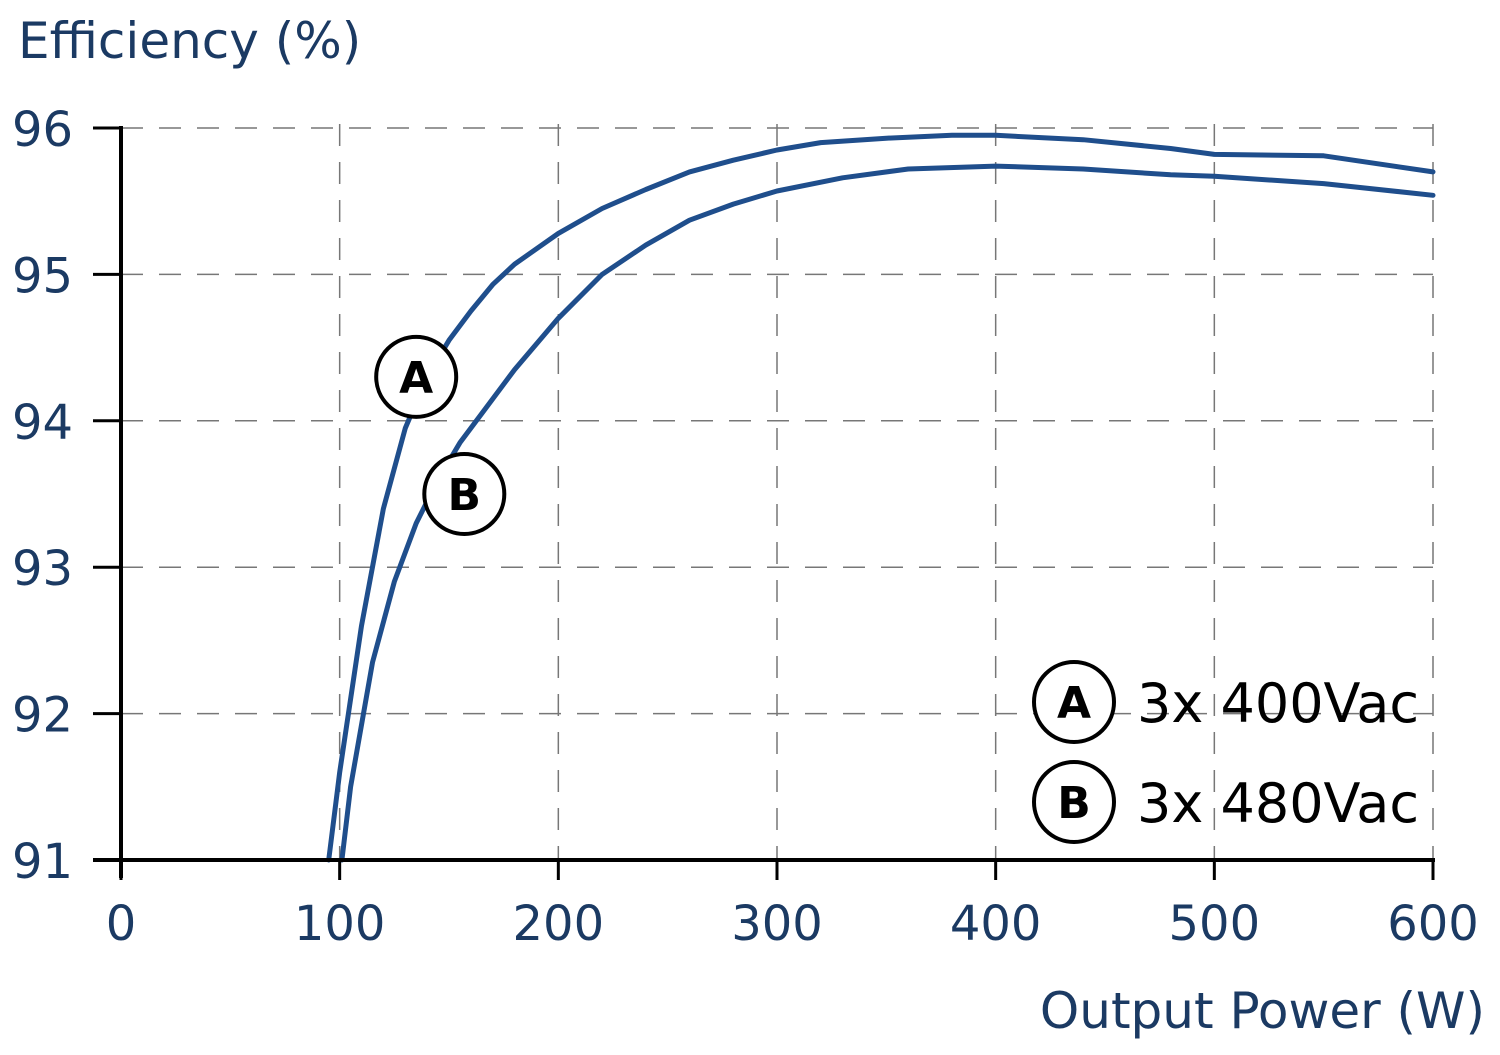  What do you see at coordinates (189, 41) in the screenshot?
I see `y-axis-title: Efficiency (%)` at bounding box center [189, 41].